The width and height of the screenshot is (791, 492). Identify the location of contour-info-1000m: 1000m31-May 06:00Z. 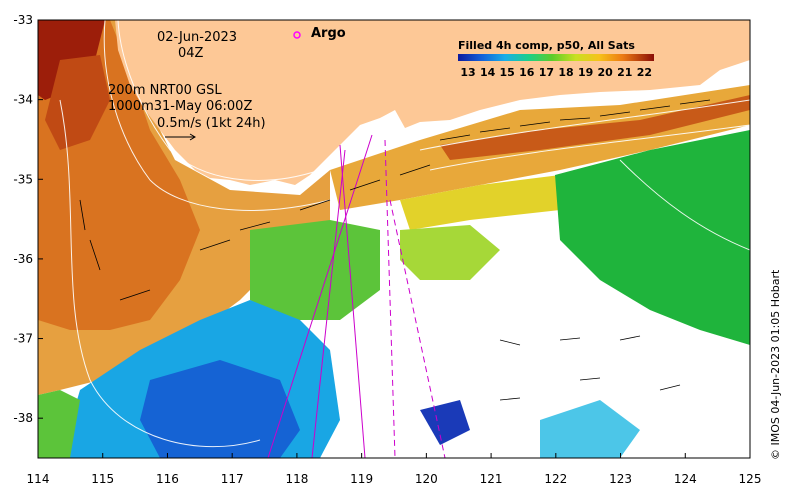
(180, 106).